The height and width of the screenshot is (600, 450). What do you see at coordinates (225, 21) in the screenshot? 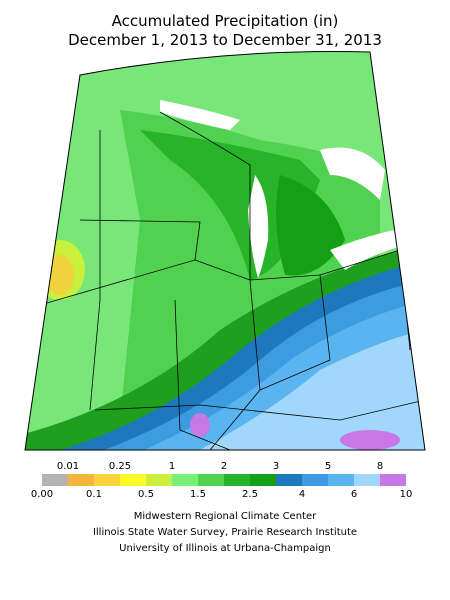
I see `title-line: Accumulated Precipitation (in)` at bounding box center [225, 21].